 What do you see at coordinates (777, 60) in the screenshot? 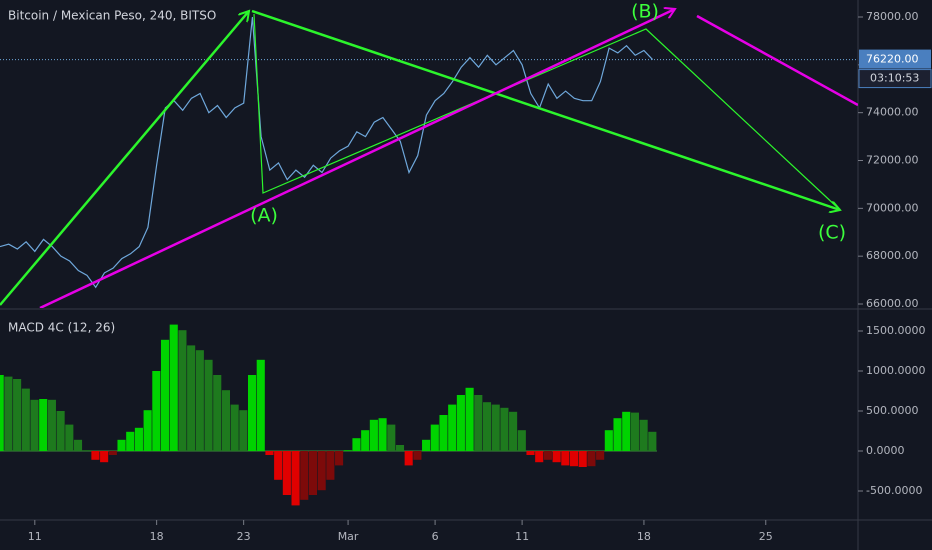
I see `trend-line` at bounding box center [777, 60].